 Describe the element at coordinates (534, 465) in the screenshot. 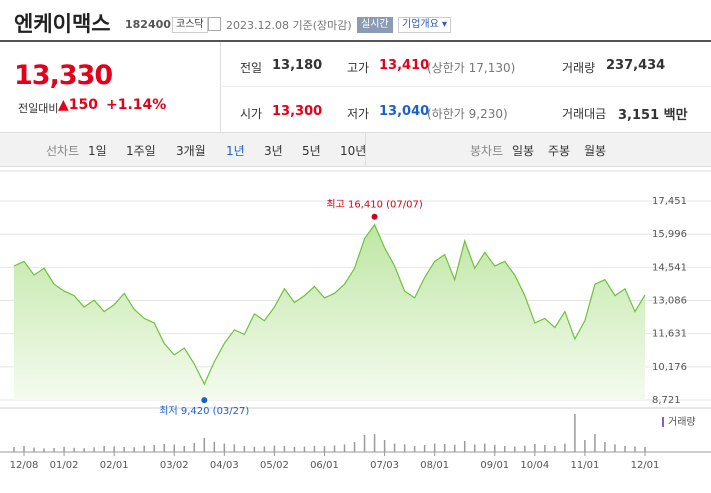

I see `x-tick-label: 10/04` at that location.